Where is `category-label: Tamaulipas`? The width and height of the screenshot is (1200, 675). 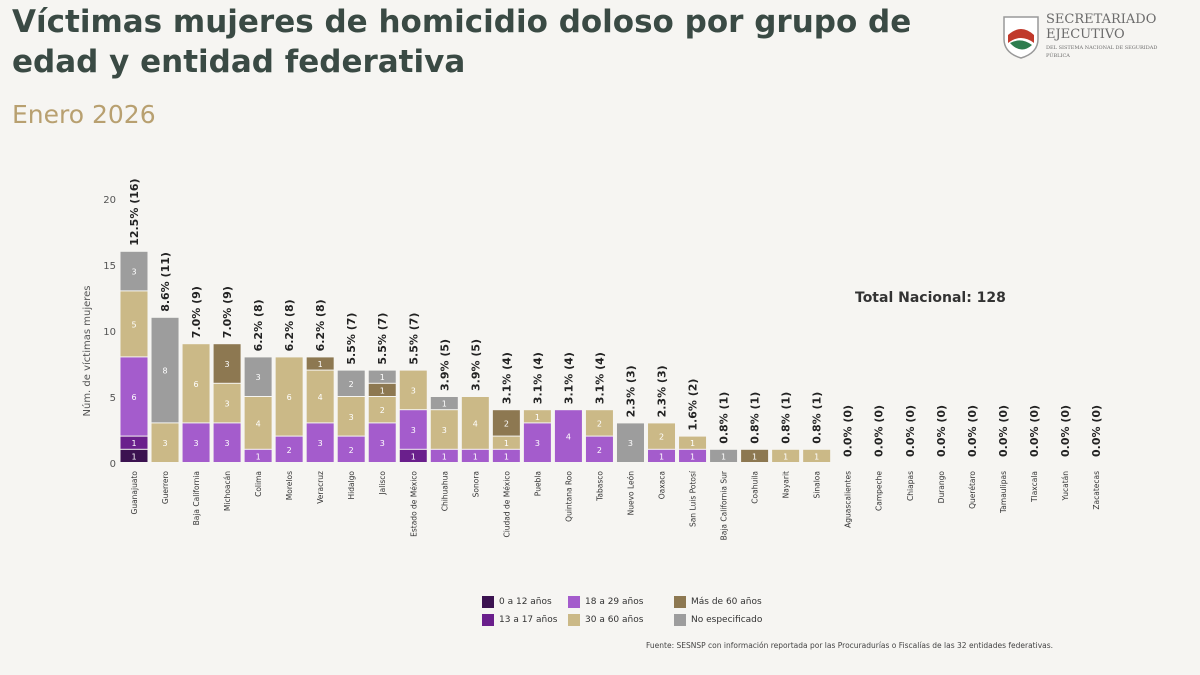
category-label: Tamaulipas is located at coordinates (1003, 492).